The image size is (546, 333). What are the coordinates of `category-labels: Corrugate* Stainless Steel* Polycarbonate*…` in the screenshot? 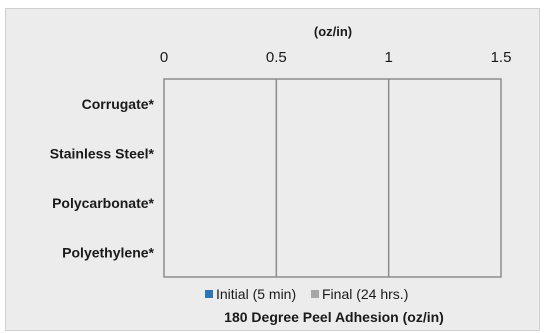 It's located at (102, 178).